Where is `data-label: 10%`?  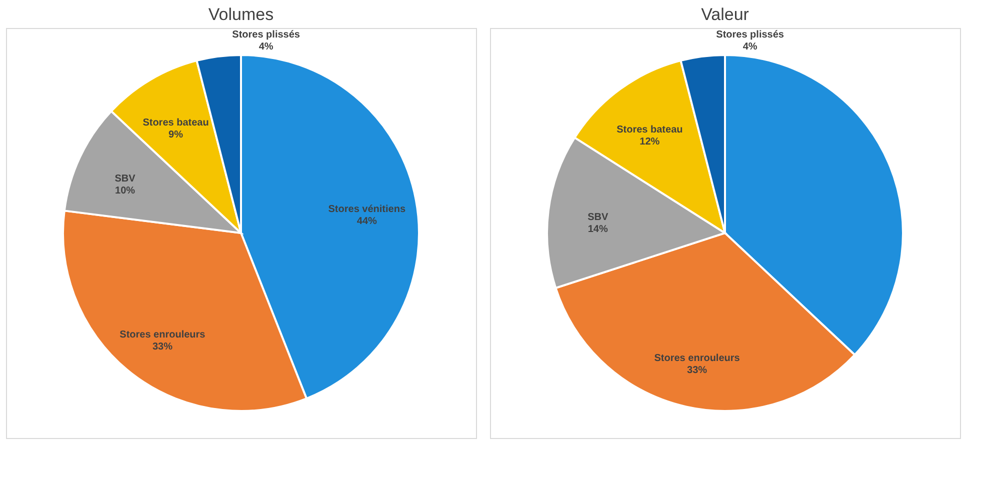 data-label: 10% is located at coordinates (125, 190).